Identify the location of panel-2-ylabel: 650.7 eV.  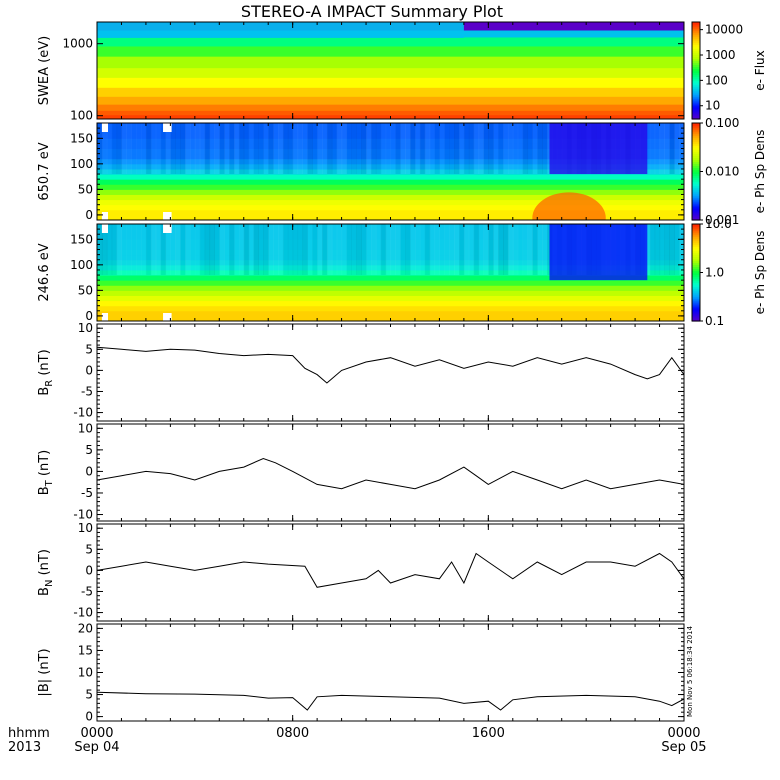
(44, 171).